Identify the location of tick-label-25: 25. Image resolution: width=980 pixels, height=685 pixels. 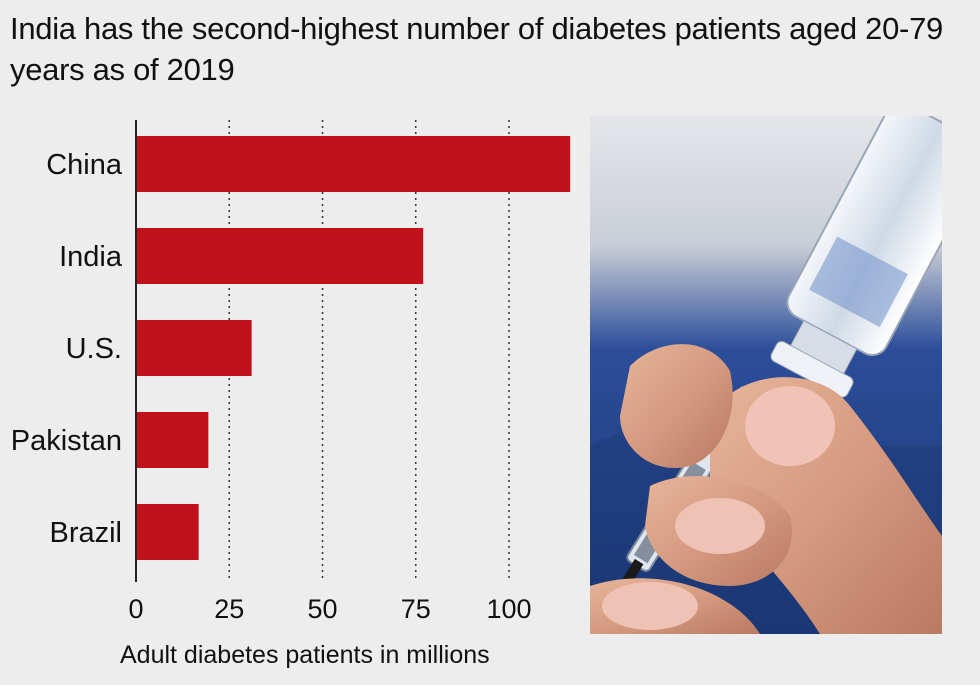
(229, 609).